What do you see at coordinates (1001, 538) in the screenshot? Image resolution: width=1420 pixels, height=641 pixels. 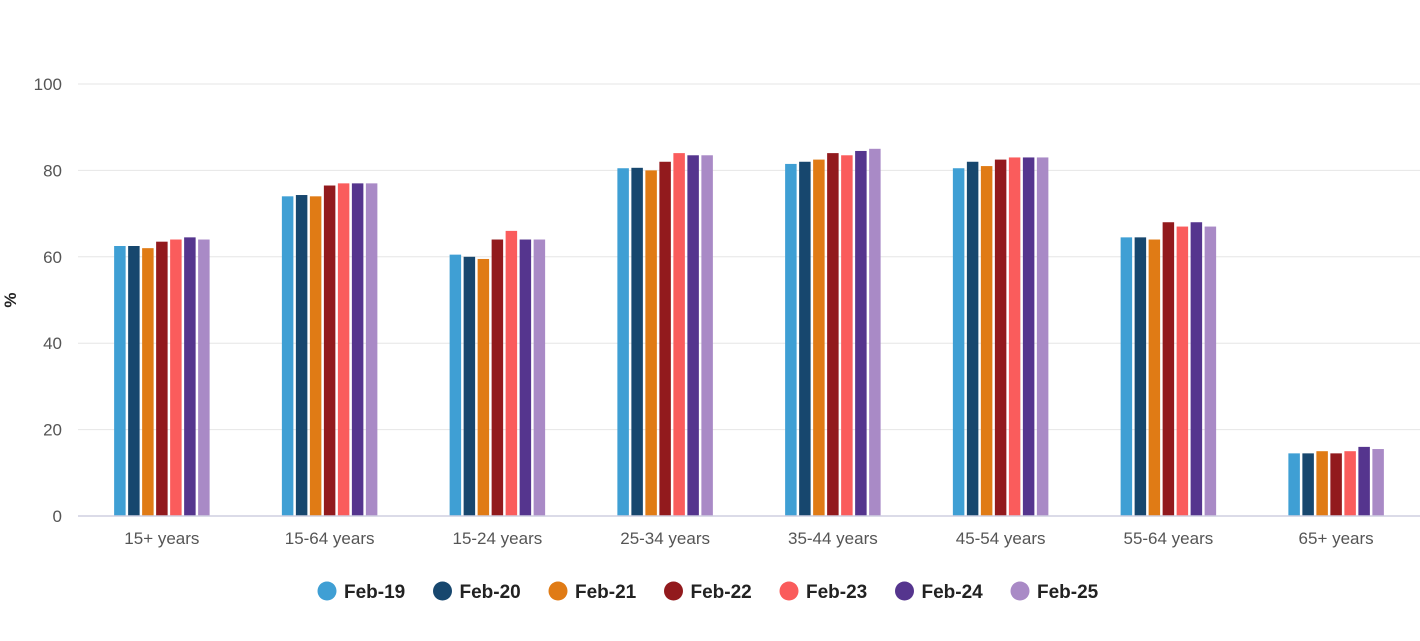 I see `x-category-label: 45-54 years` at bounding box center [1001, 538].